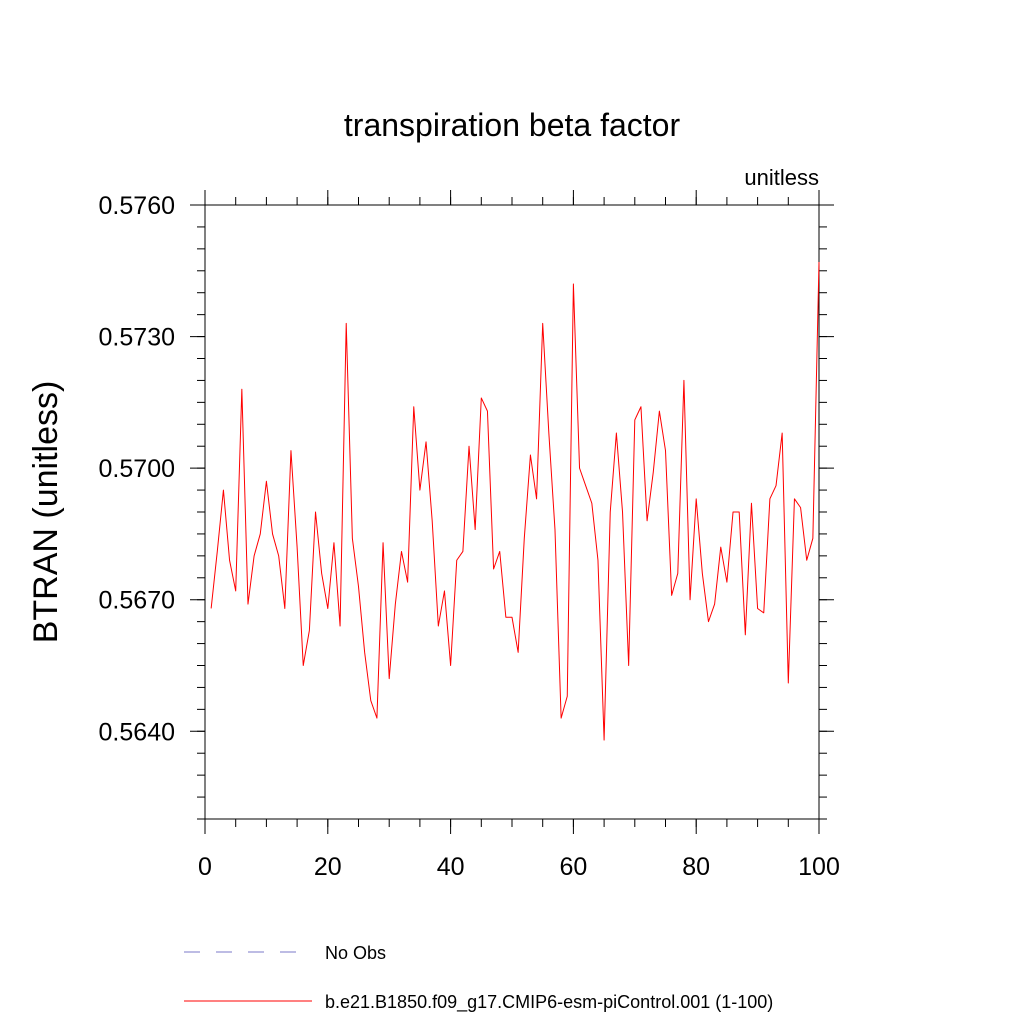 This screenshot has height=1024, width=1024. I want to click on x-tick-label: 40, so click(451, 867).